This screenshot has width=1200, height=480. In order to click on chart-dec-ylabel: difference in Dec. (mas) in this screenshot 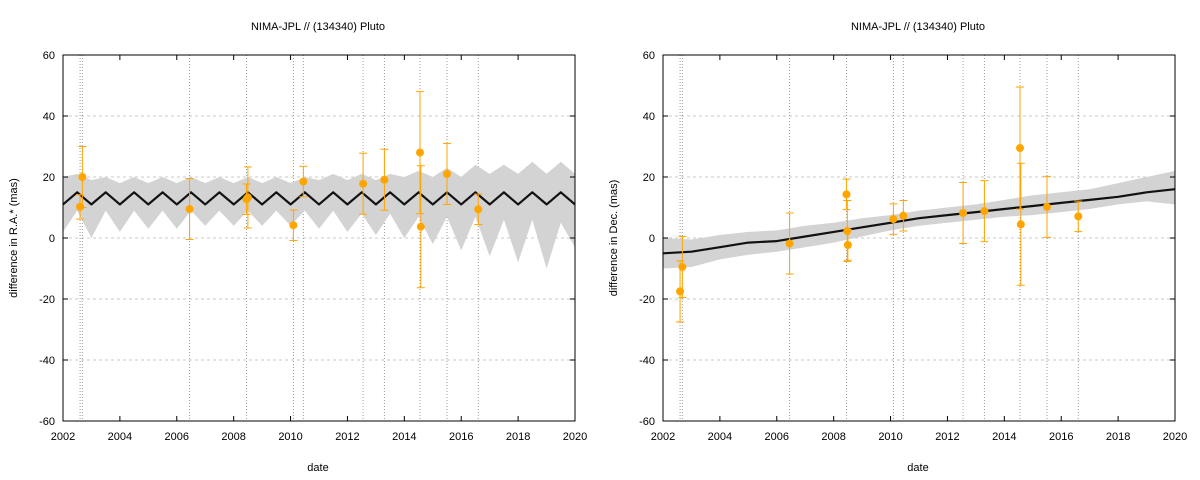, I will do `click(614, 238)`.